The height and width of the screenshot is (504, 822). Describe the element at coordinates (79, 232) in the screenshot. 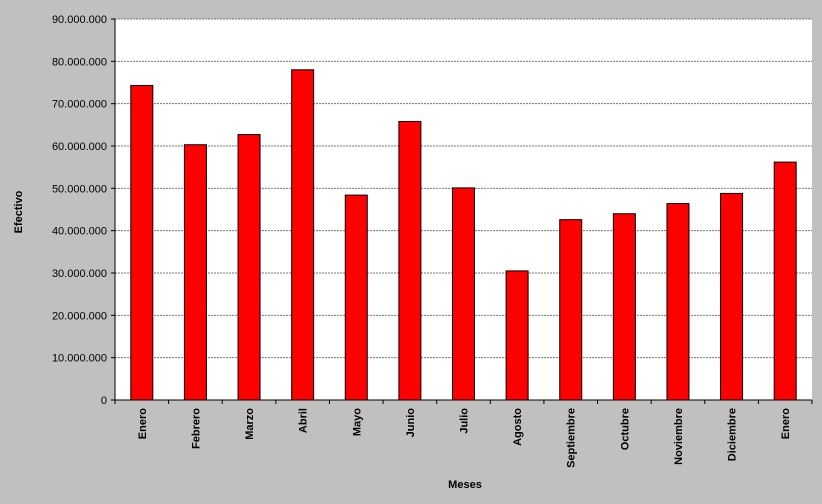

I see `y-tick-label: 40.000.000` at that location.